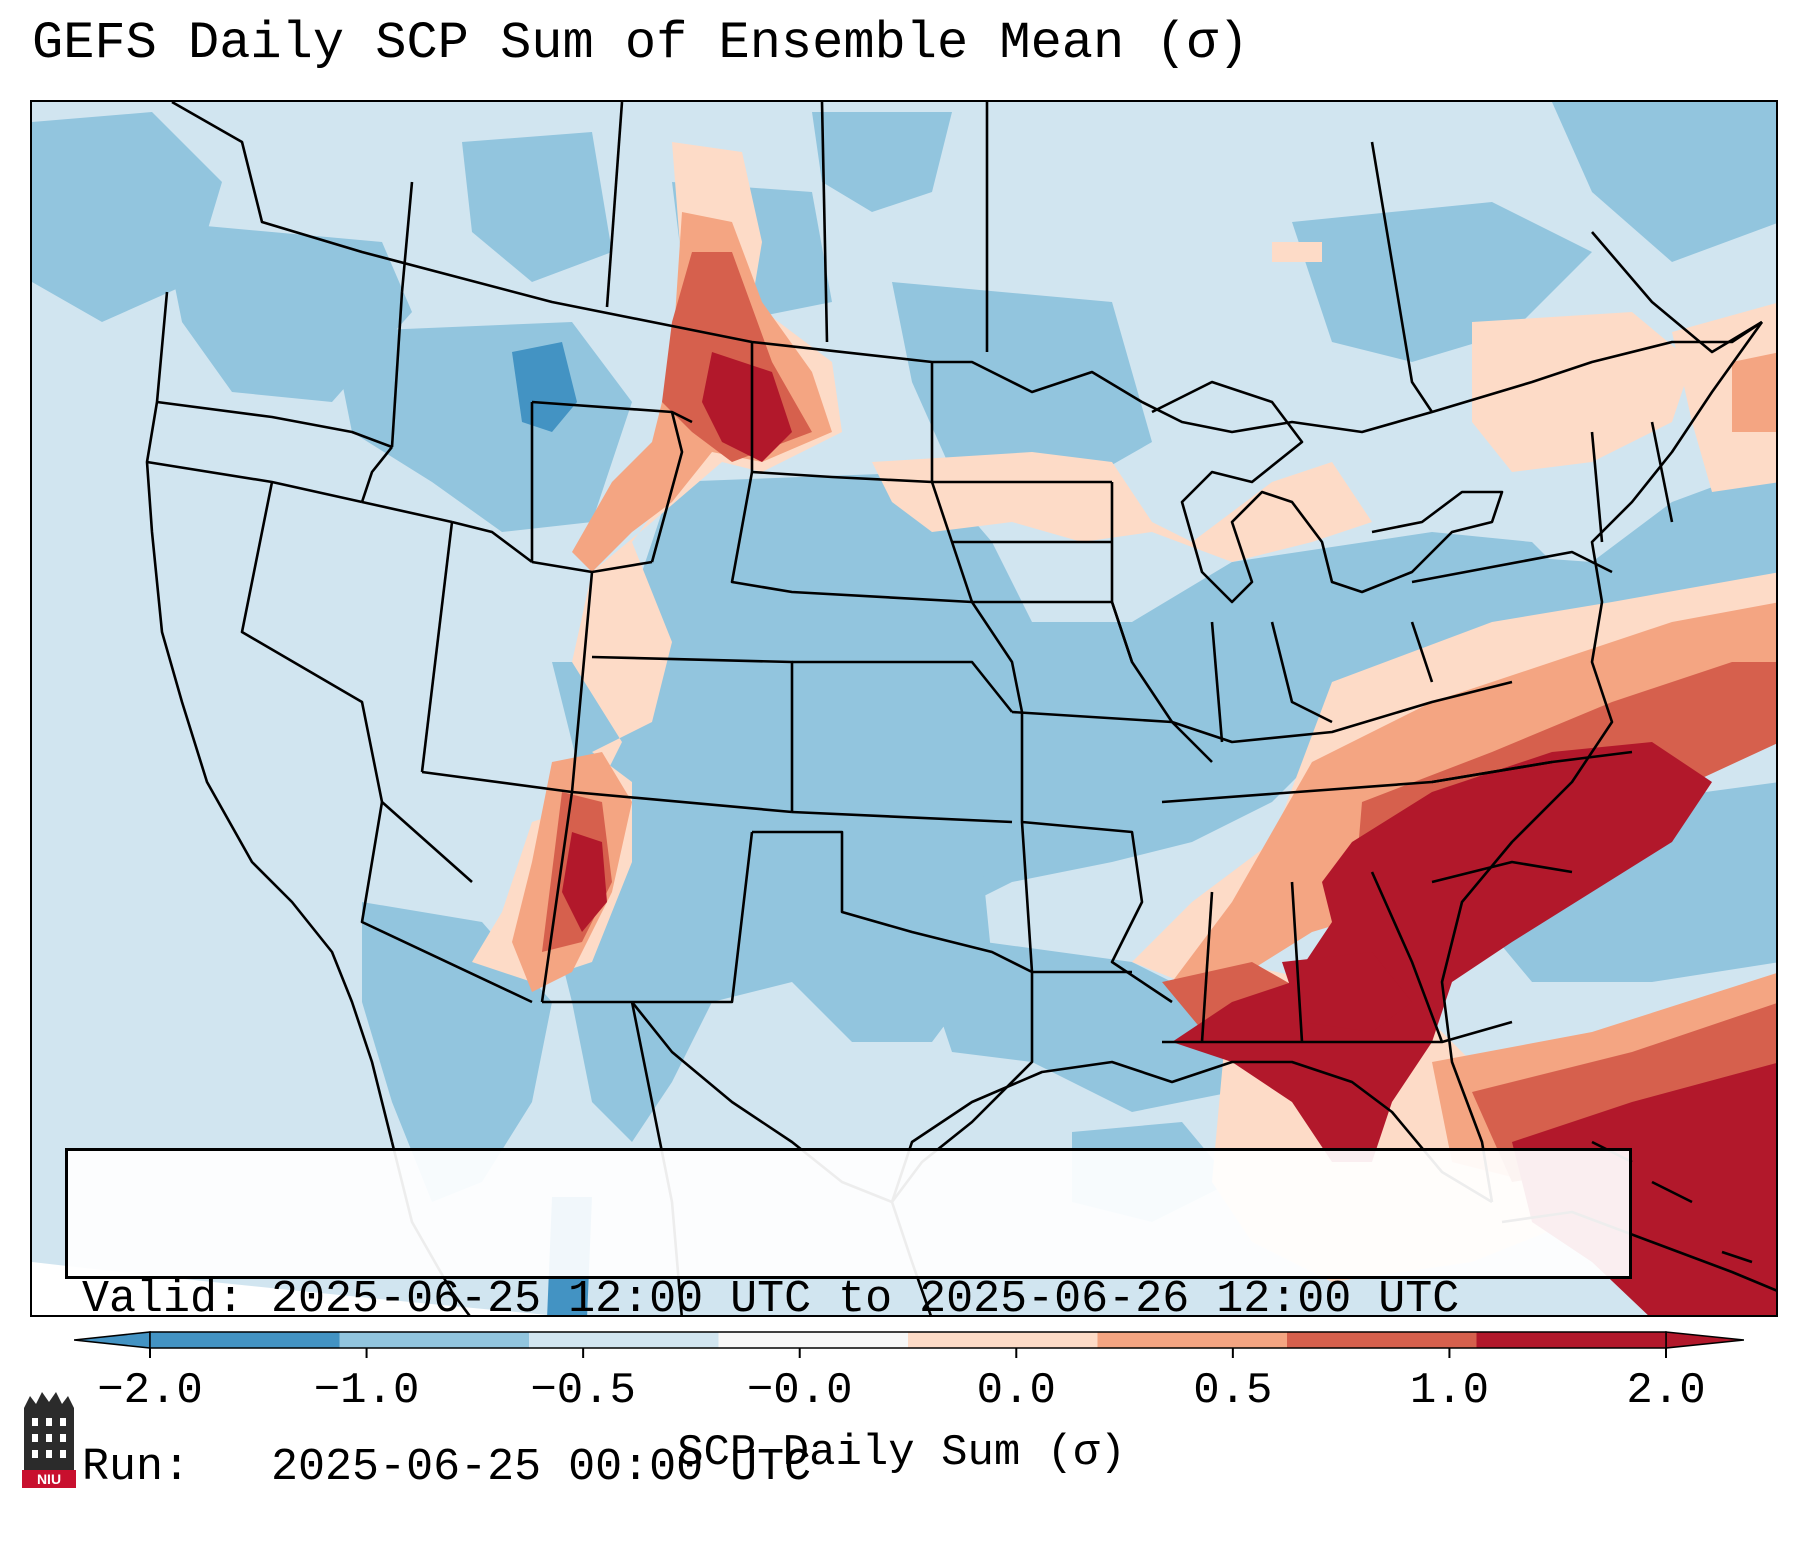 The height and width of the screenshot is (1552, 1803). Describe the element at coordinates (1233, 1391) in the screenshot. I see `colorbar-tick-label: 0.5` at that location.